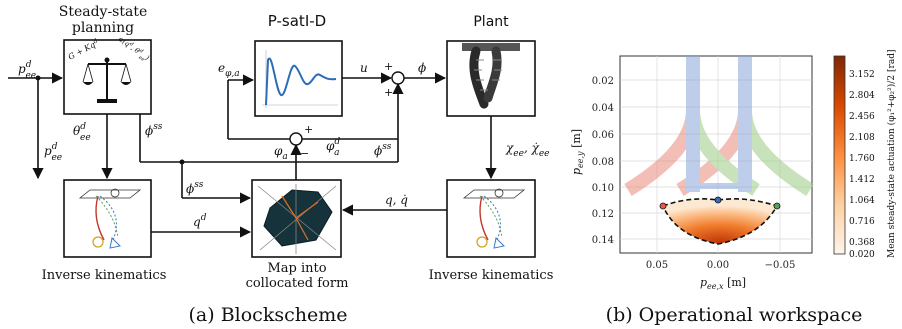  I want to click on input-pd-label: pd ee, so click(27, 70).